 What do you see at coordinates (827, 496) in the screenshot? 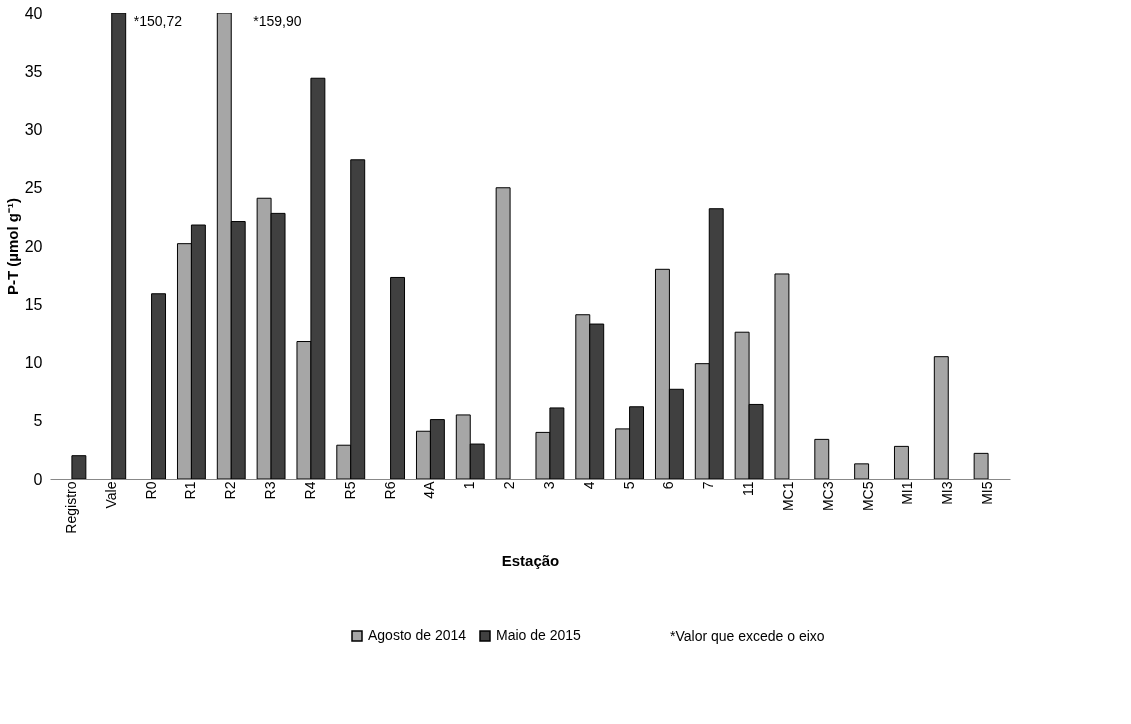
I see `x-tick-label: MC3` at bounding box center [827, 496].